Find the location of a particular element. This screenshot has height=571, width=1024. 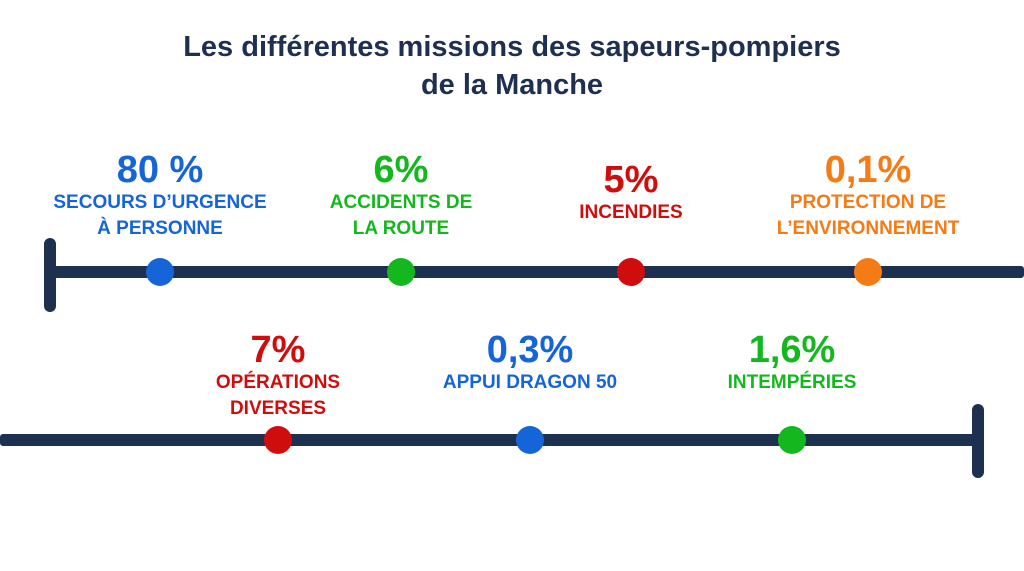

mission-name-line-1: INTEMPÉRIES is located at coordinates (792, 382).